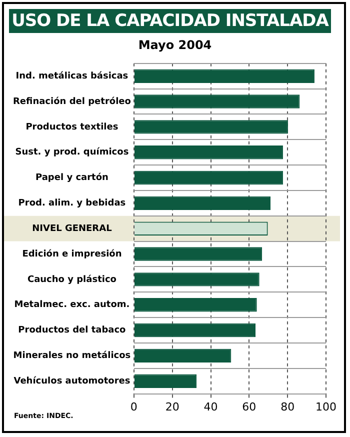  I want to click on y-tick-label: NIVEL GENERAL, so click(72, 229).